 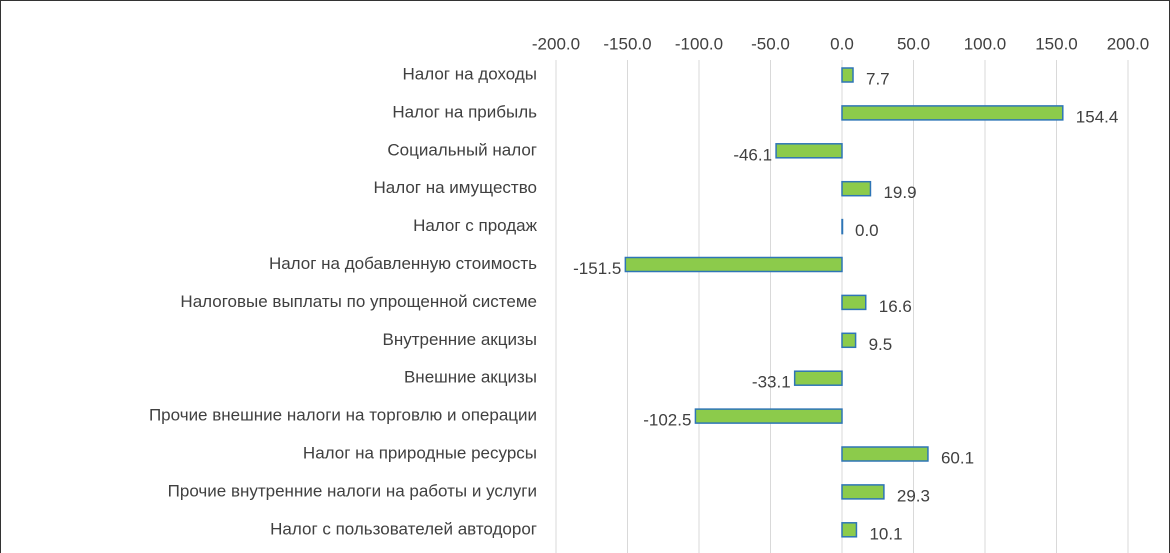 What do you see at coordinates (462, 149) in the screenshot?
I see `y-tick-label: Социальный налог` at bounding box center [462, 149].